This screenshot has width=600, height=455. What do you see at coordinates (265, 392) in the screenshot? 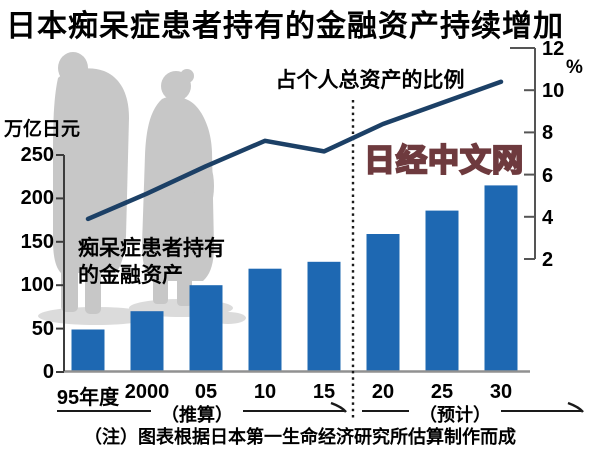
I see `category-label-10: 10` at bounding box center [265, 392].